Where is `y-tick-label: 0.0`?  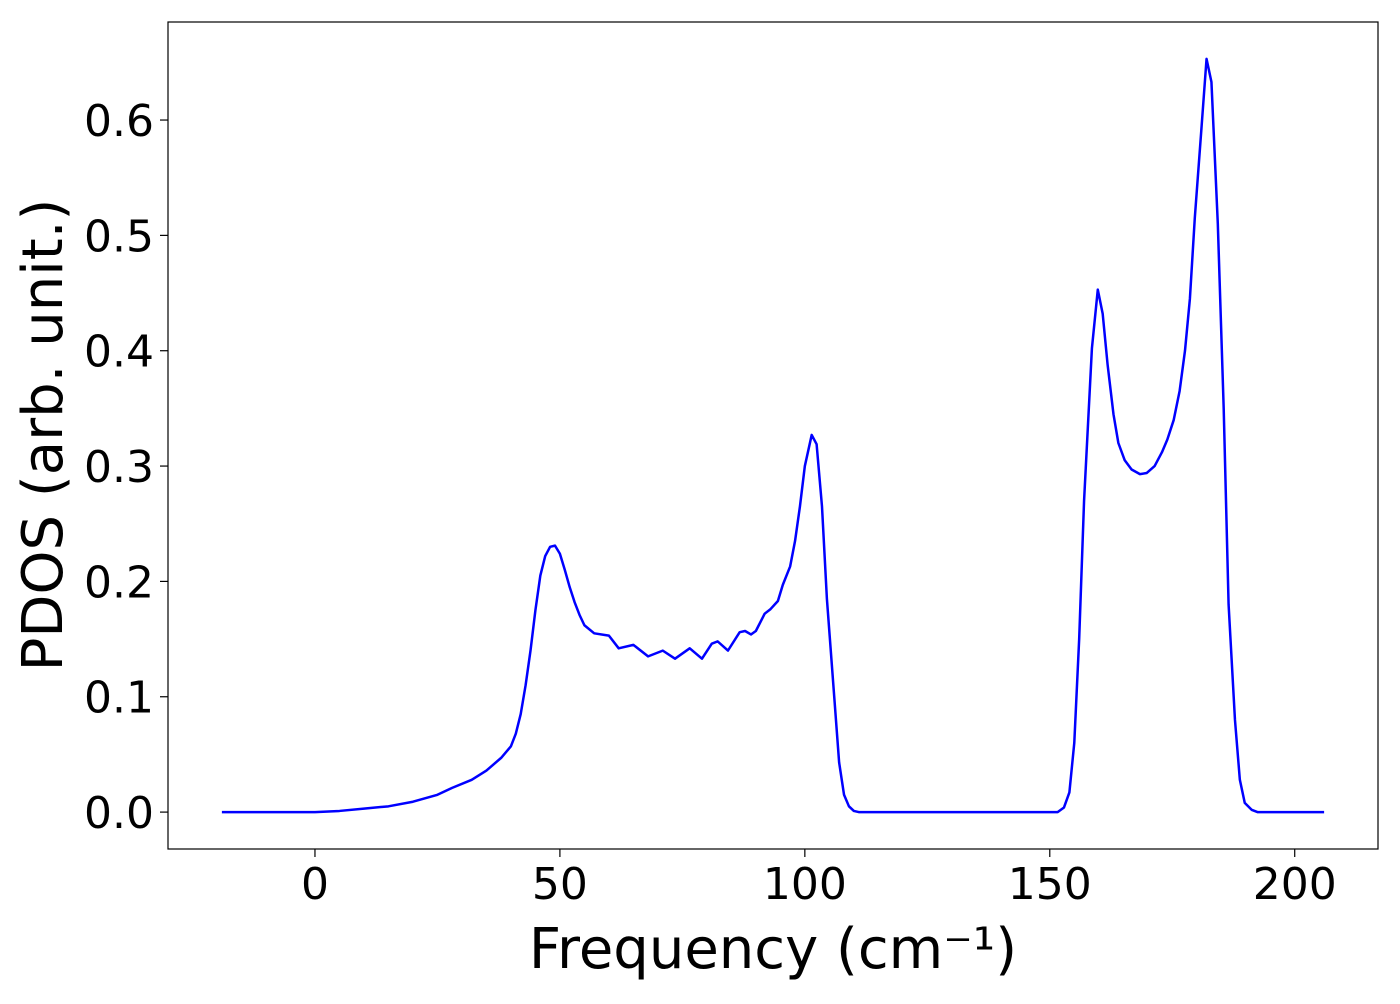 y-tick-label: 0.0 is located at coordinates (119, 813).